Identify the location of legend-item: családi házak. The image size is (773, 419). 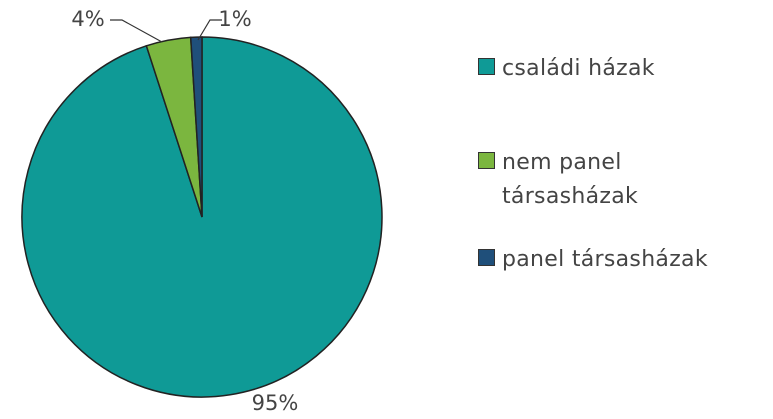
(620, 69).